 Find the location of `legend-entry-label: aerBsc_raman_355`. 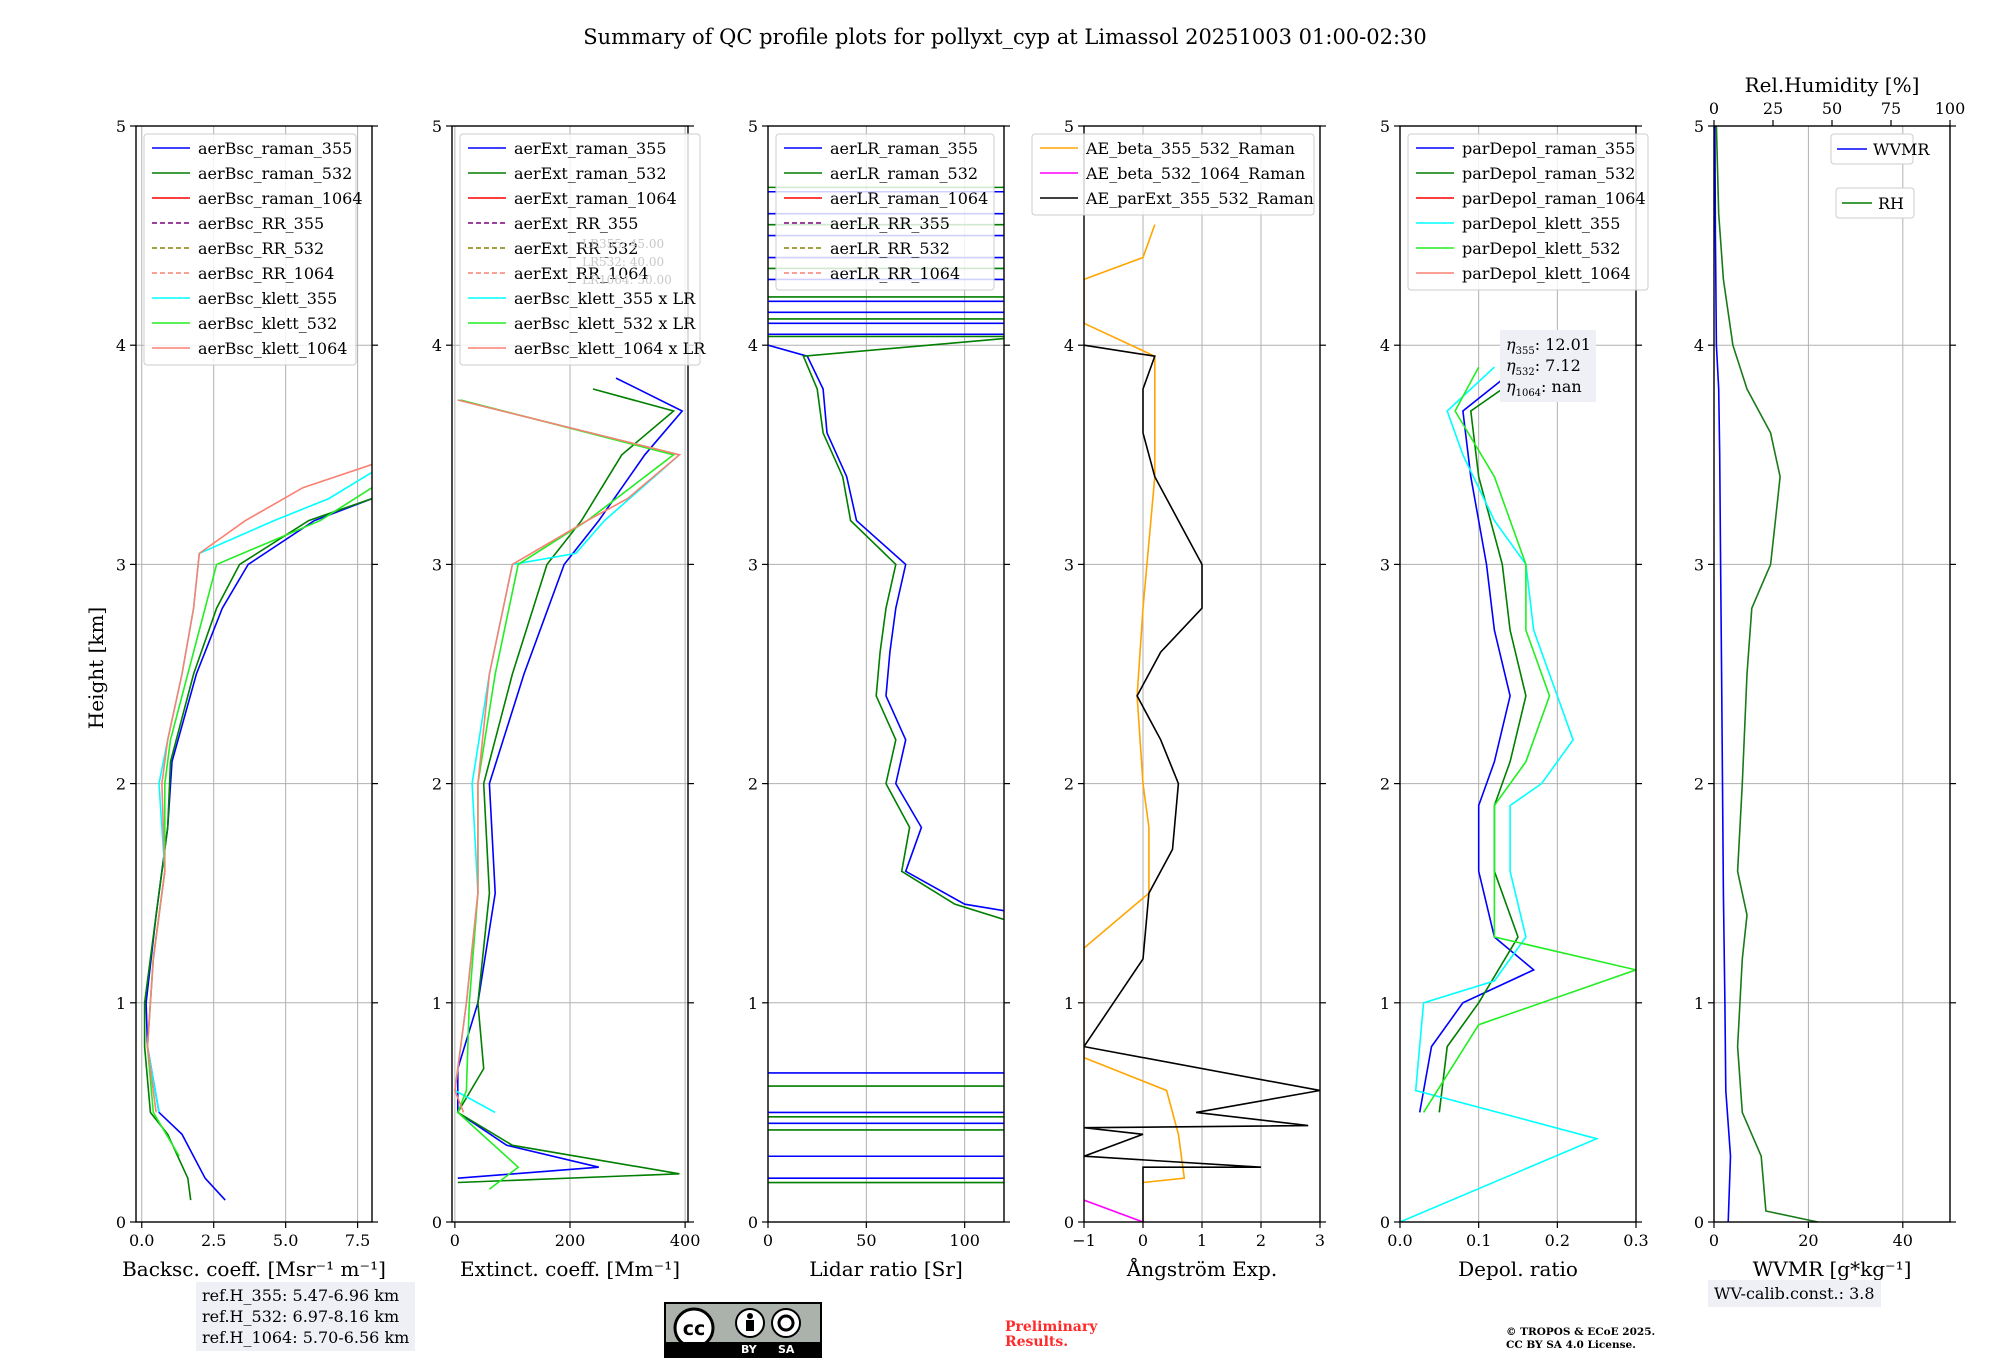

legend-entry-label: aerBsc_raman_355 is located at coordinates (275, 148).